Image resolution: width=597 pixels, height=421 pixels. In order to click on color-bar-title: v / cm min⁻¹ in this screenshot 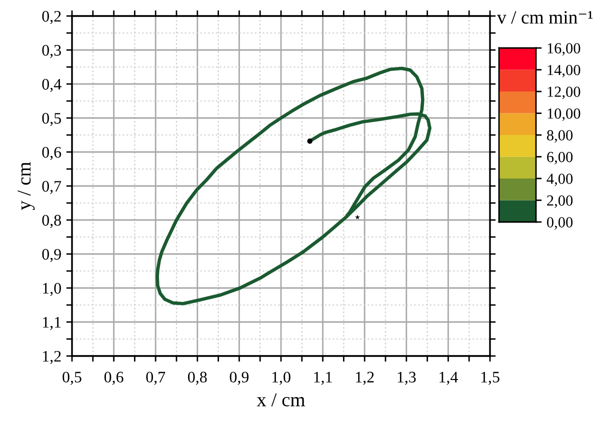, I will do `click(545, 17)`.